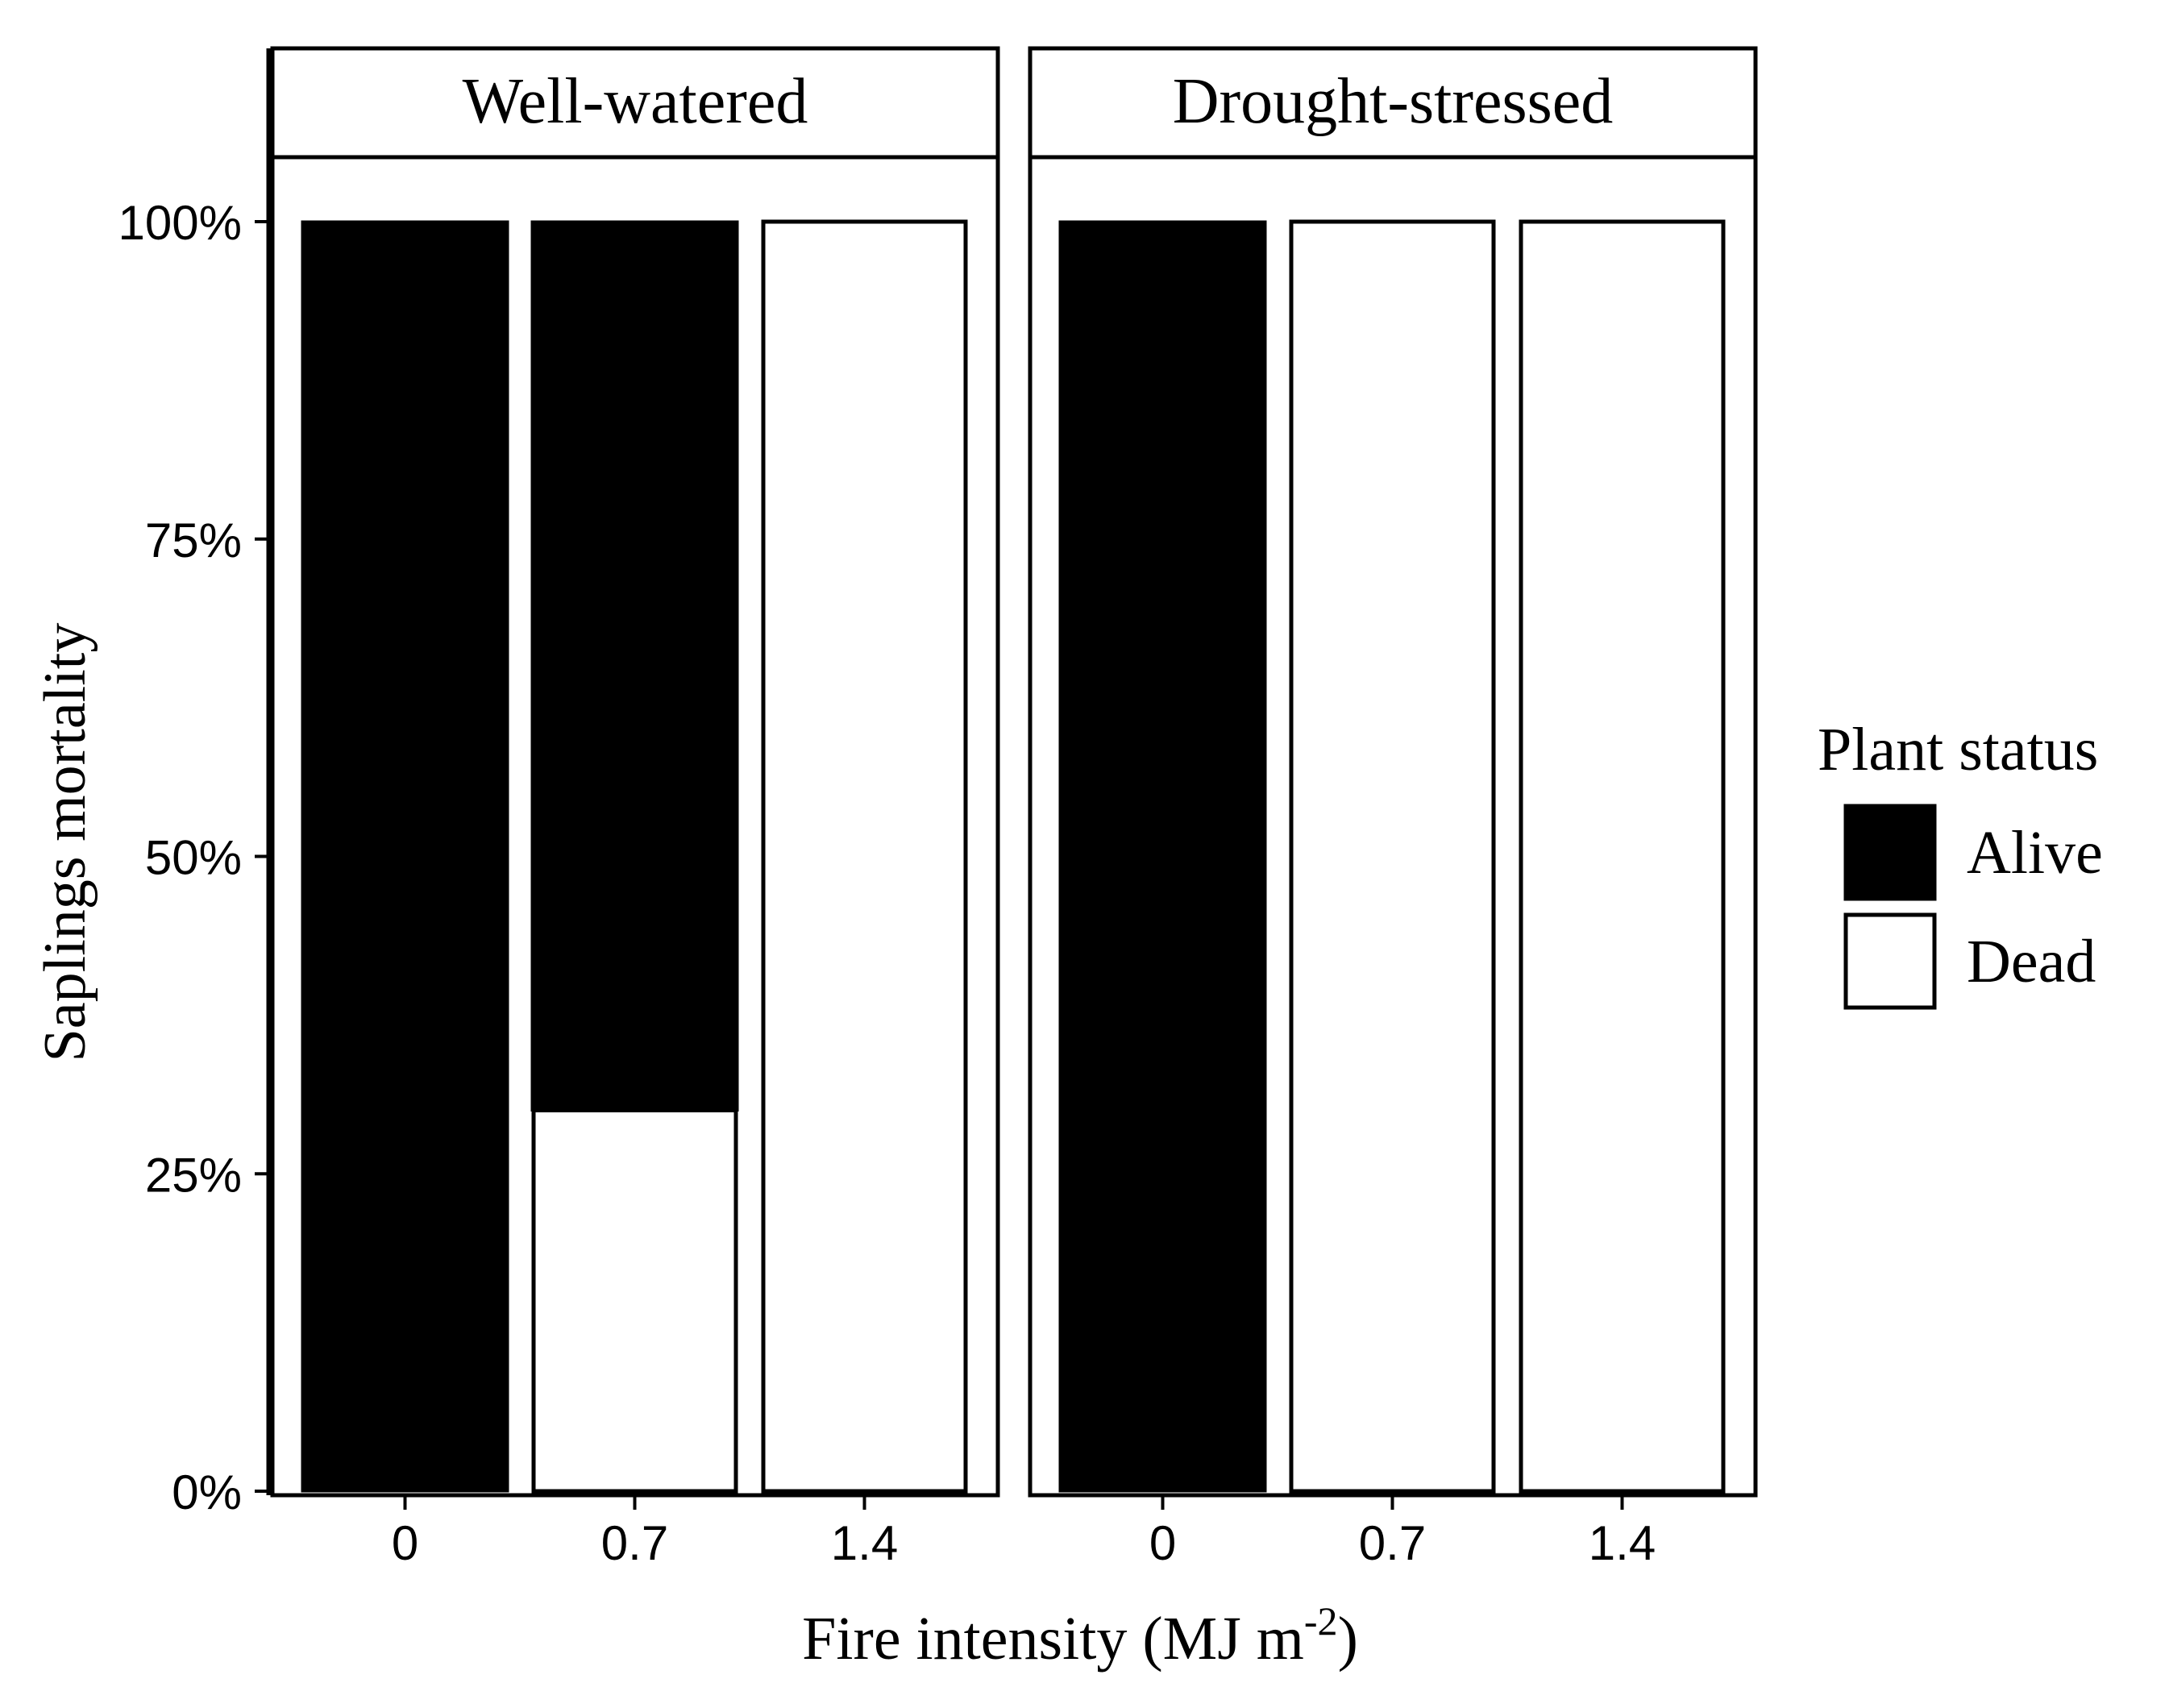 This screenshot has width=2169, height=1708. I want to click on legend-key-dead, so click(1890, 961).